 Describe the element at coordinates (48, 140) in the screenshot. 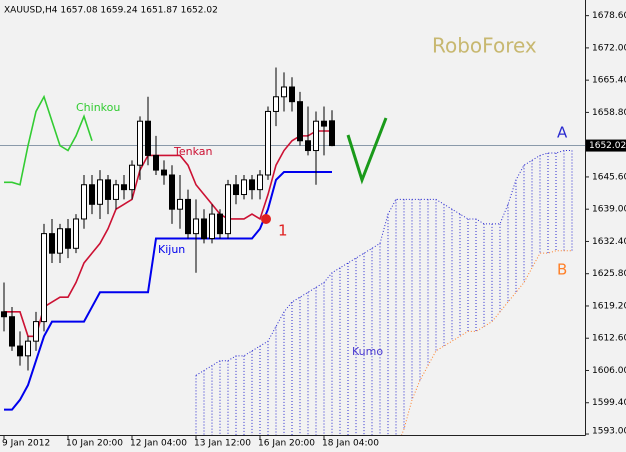

I see `line-chinkou` at that location.